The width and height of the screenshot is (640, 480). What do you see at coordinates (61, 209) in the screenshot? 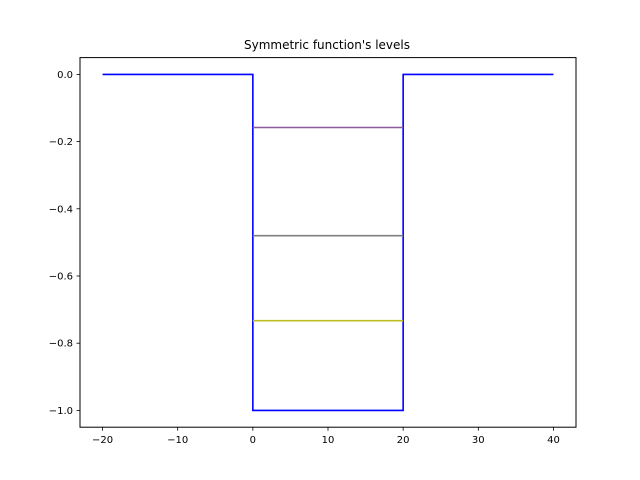
I see `y-tick-label: −0.4` at bounding box center [61, 209].